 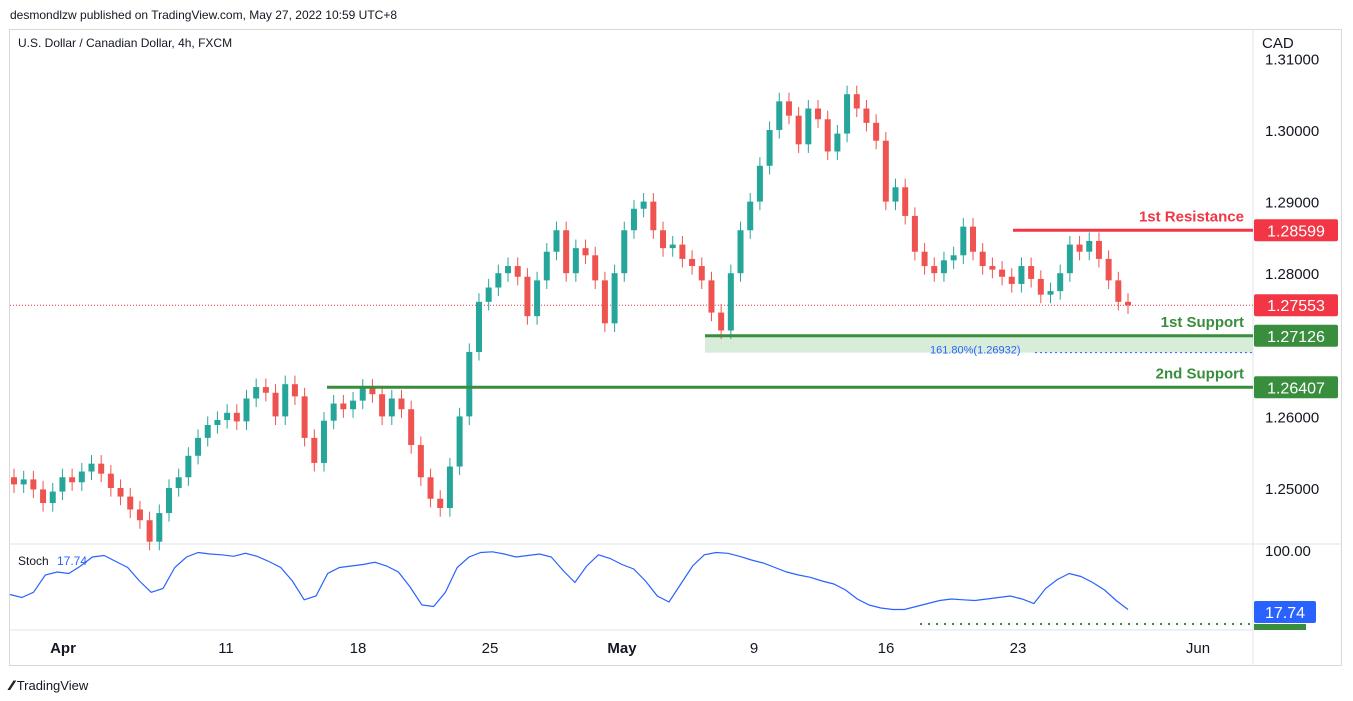 I want to click on fib-extension-label: 161.80%(1.26932), so click(x=975, y=351).